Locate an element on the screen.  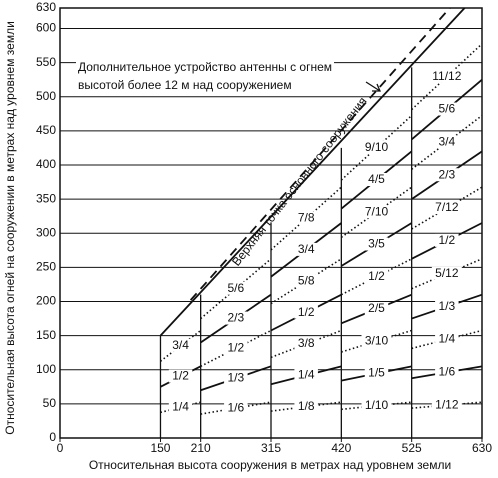
line-value-label: 5/12 is located at coordinates (447, 273).